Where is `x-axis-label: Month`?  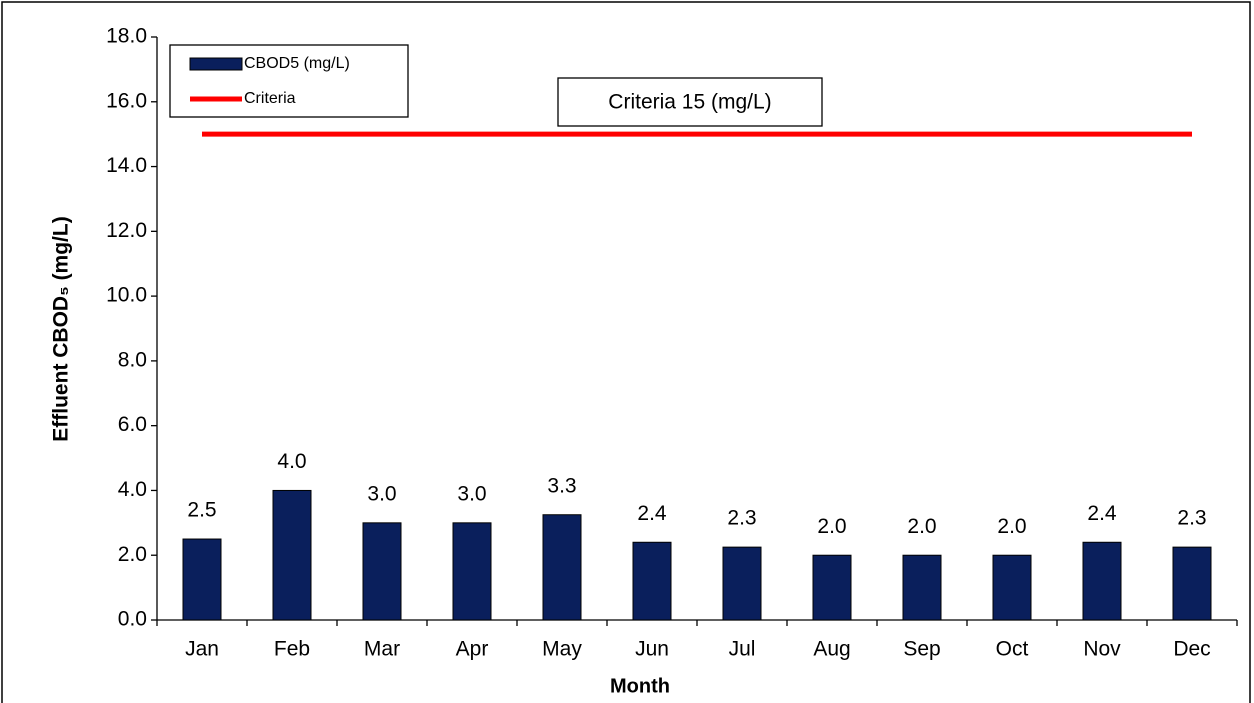 x-axis-label: Month is located at coordinates (640, 686).